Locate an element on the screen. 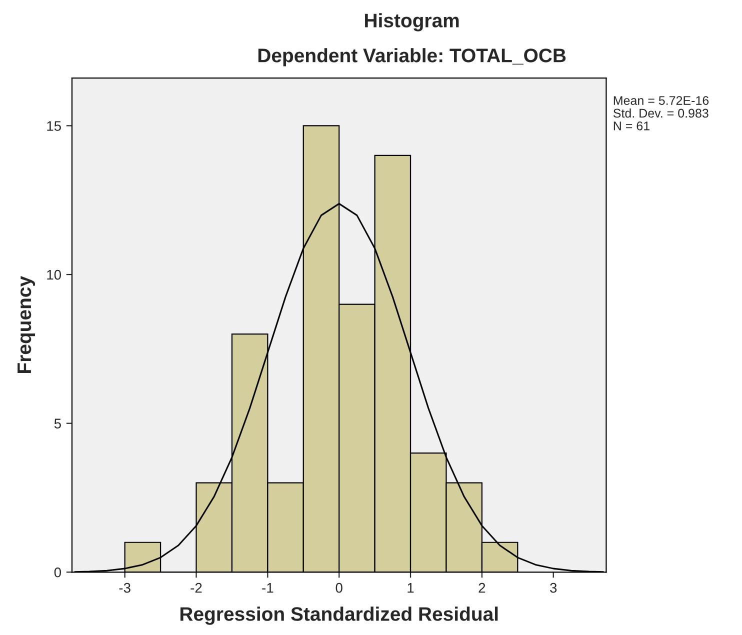 The height and width of the screenshot is (635, 742). text: N = 61 is located at coordinates (632, 126).